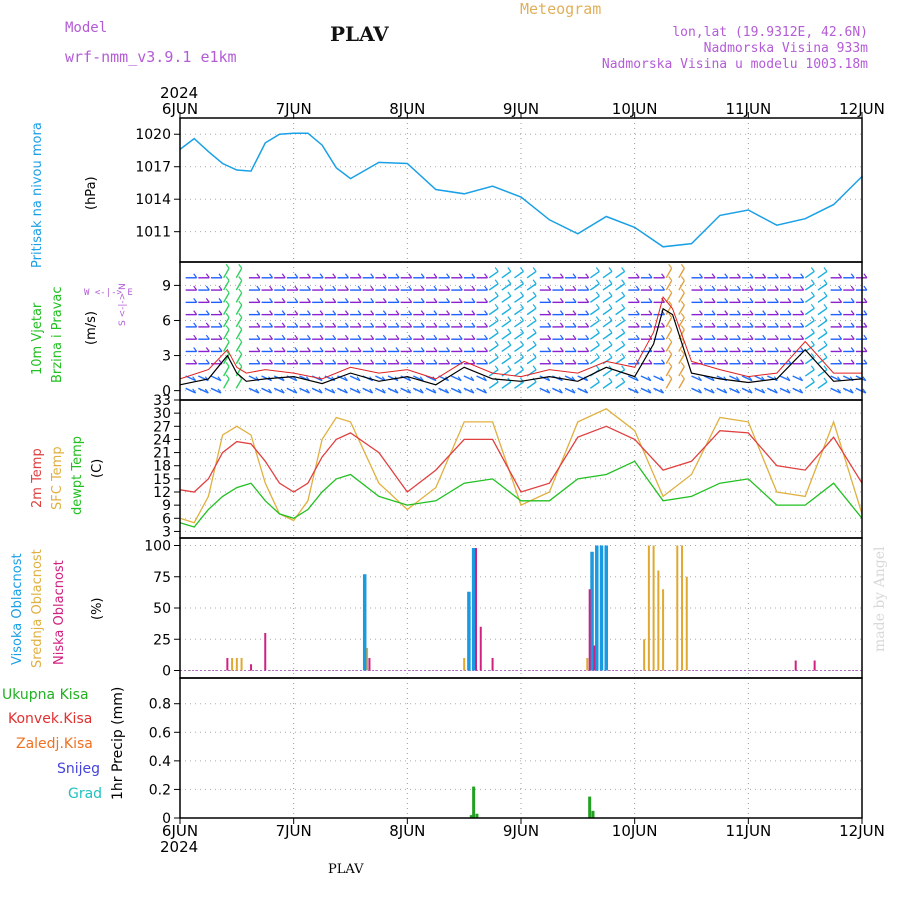 The image size is (900, 900). What do you see at coordinates (166, 532) in the screenshot?
I see `temp-tick-label: 3` at bounding box center [166, 532].